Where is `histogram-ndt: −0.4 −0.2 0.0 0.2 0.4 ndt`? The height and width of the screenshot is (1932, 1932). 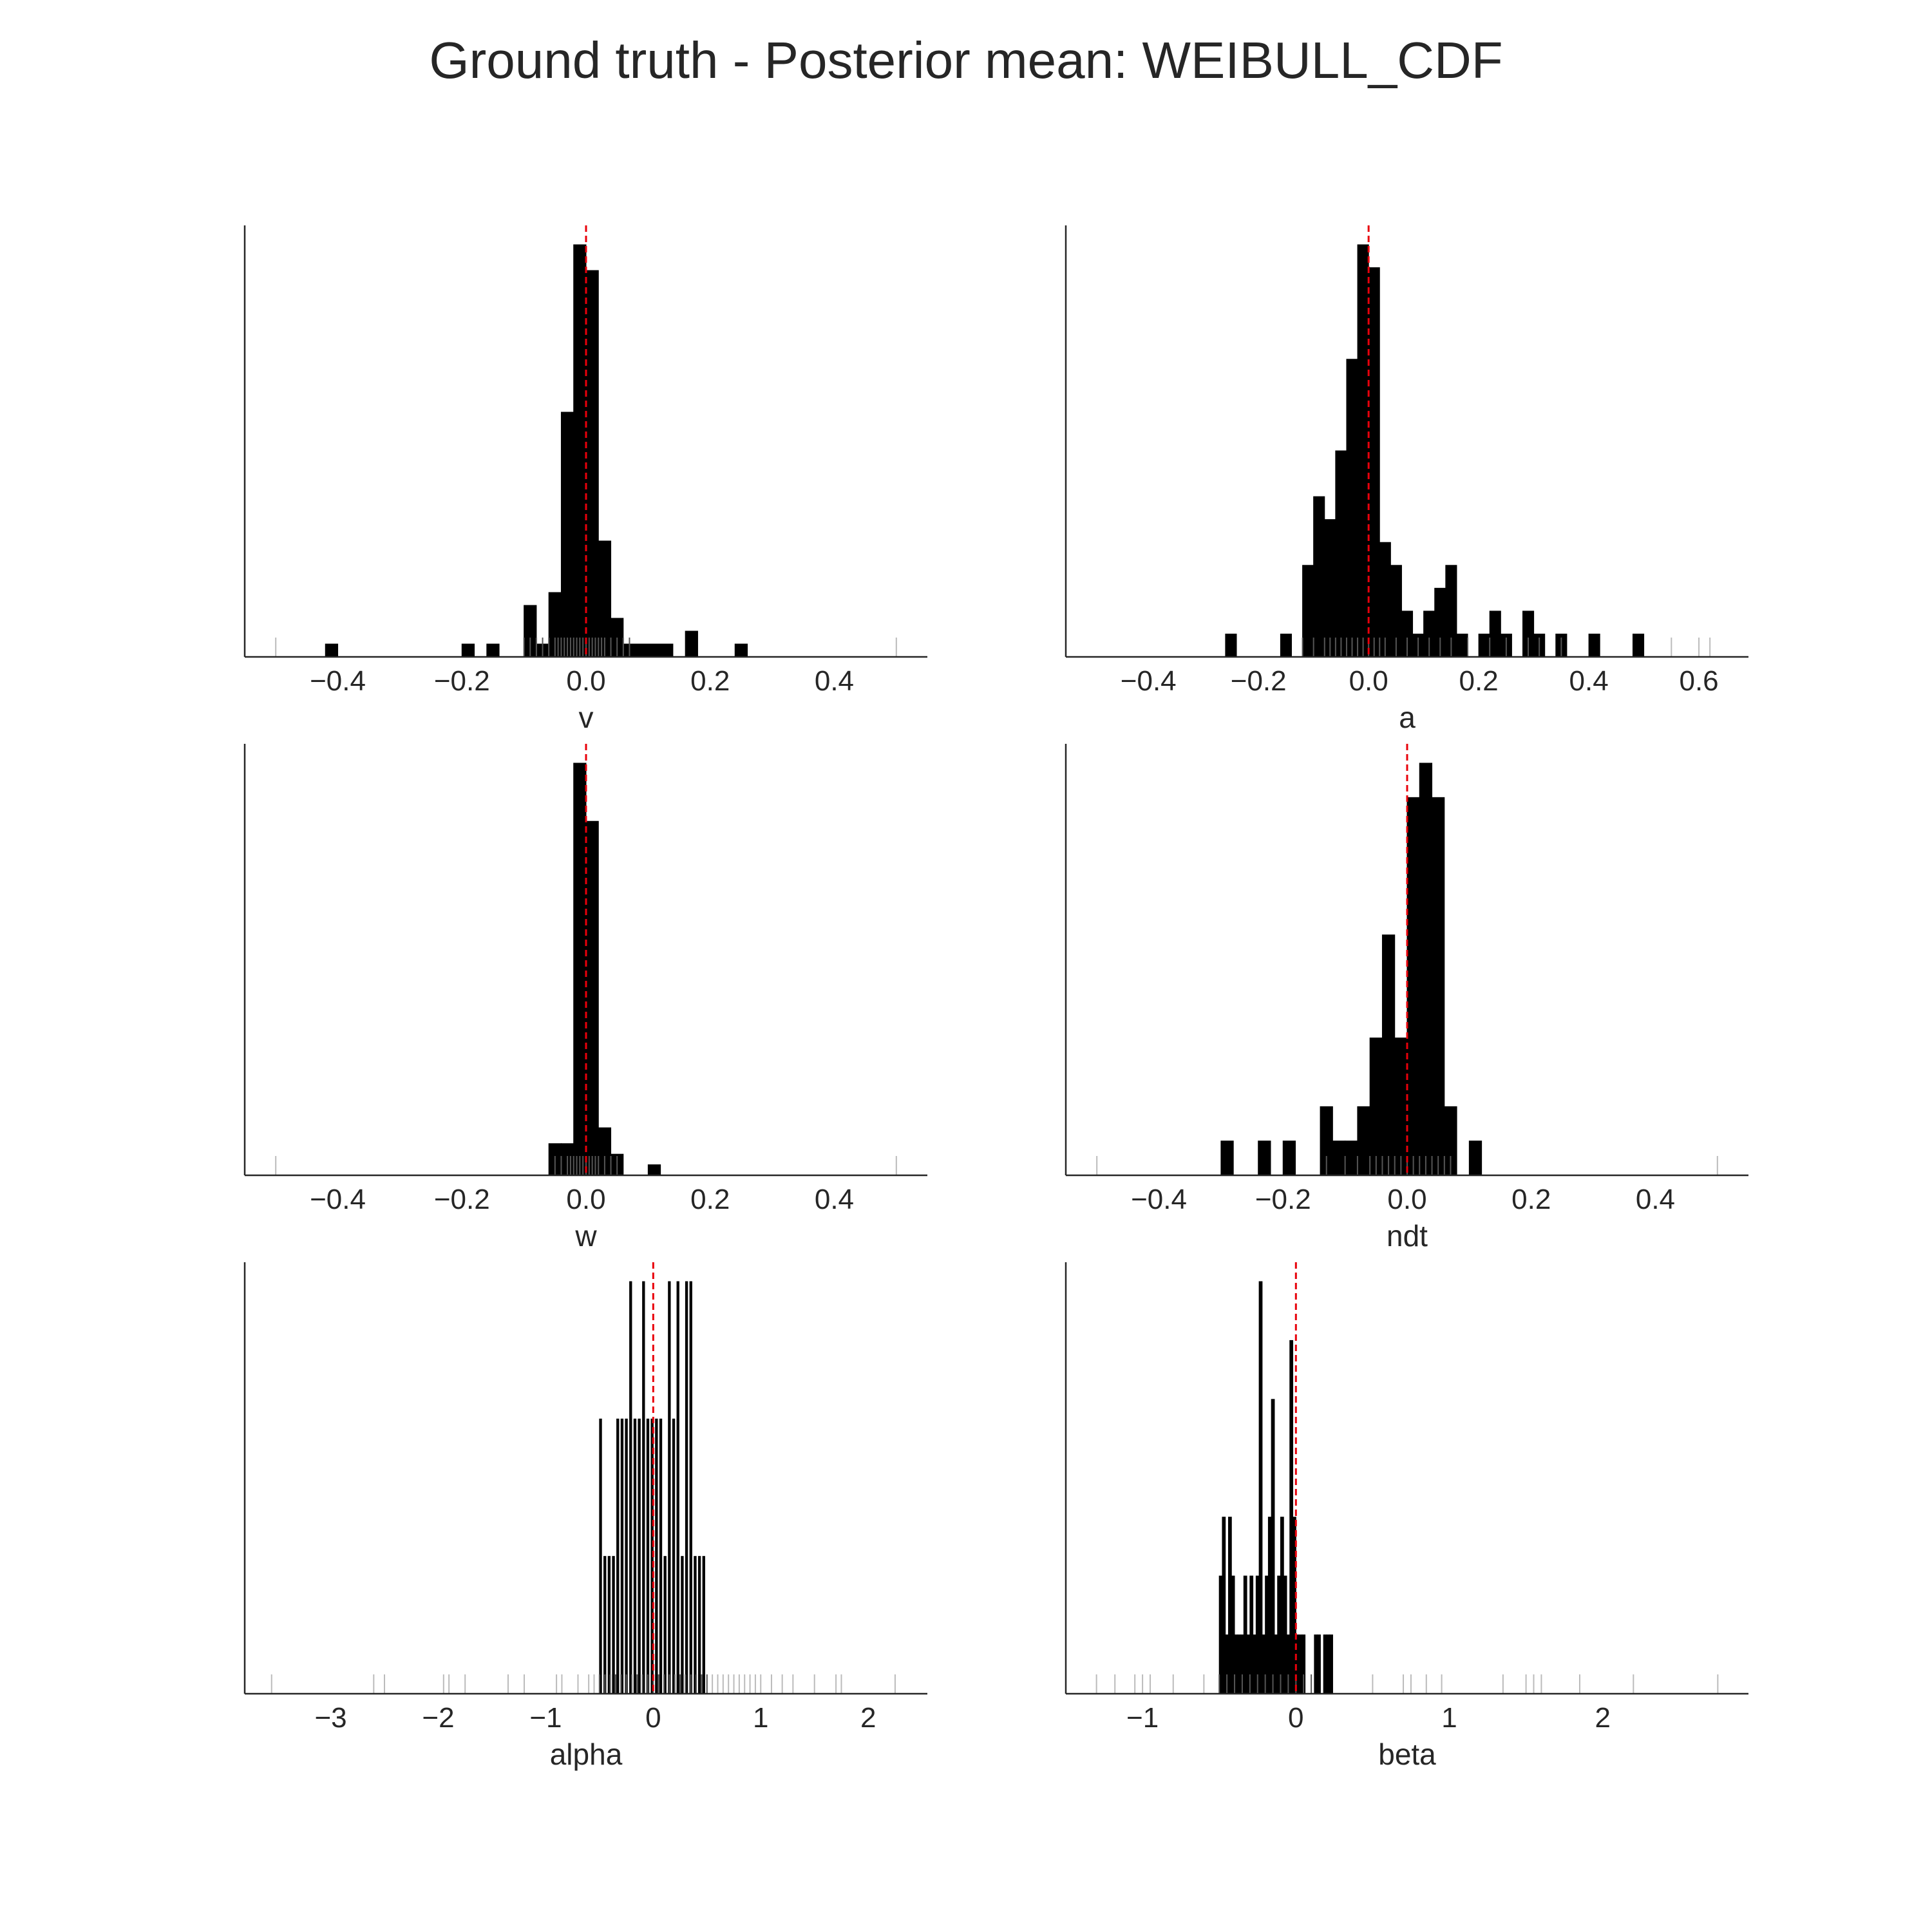 histogram-ndt: −0.4 −0.2 0.0 0.2 0.4 ndt is located at coordinates (1407, 999).